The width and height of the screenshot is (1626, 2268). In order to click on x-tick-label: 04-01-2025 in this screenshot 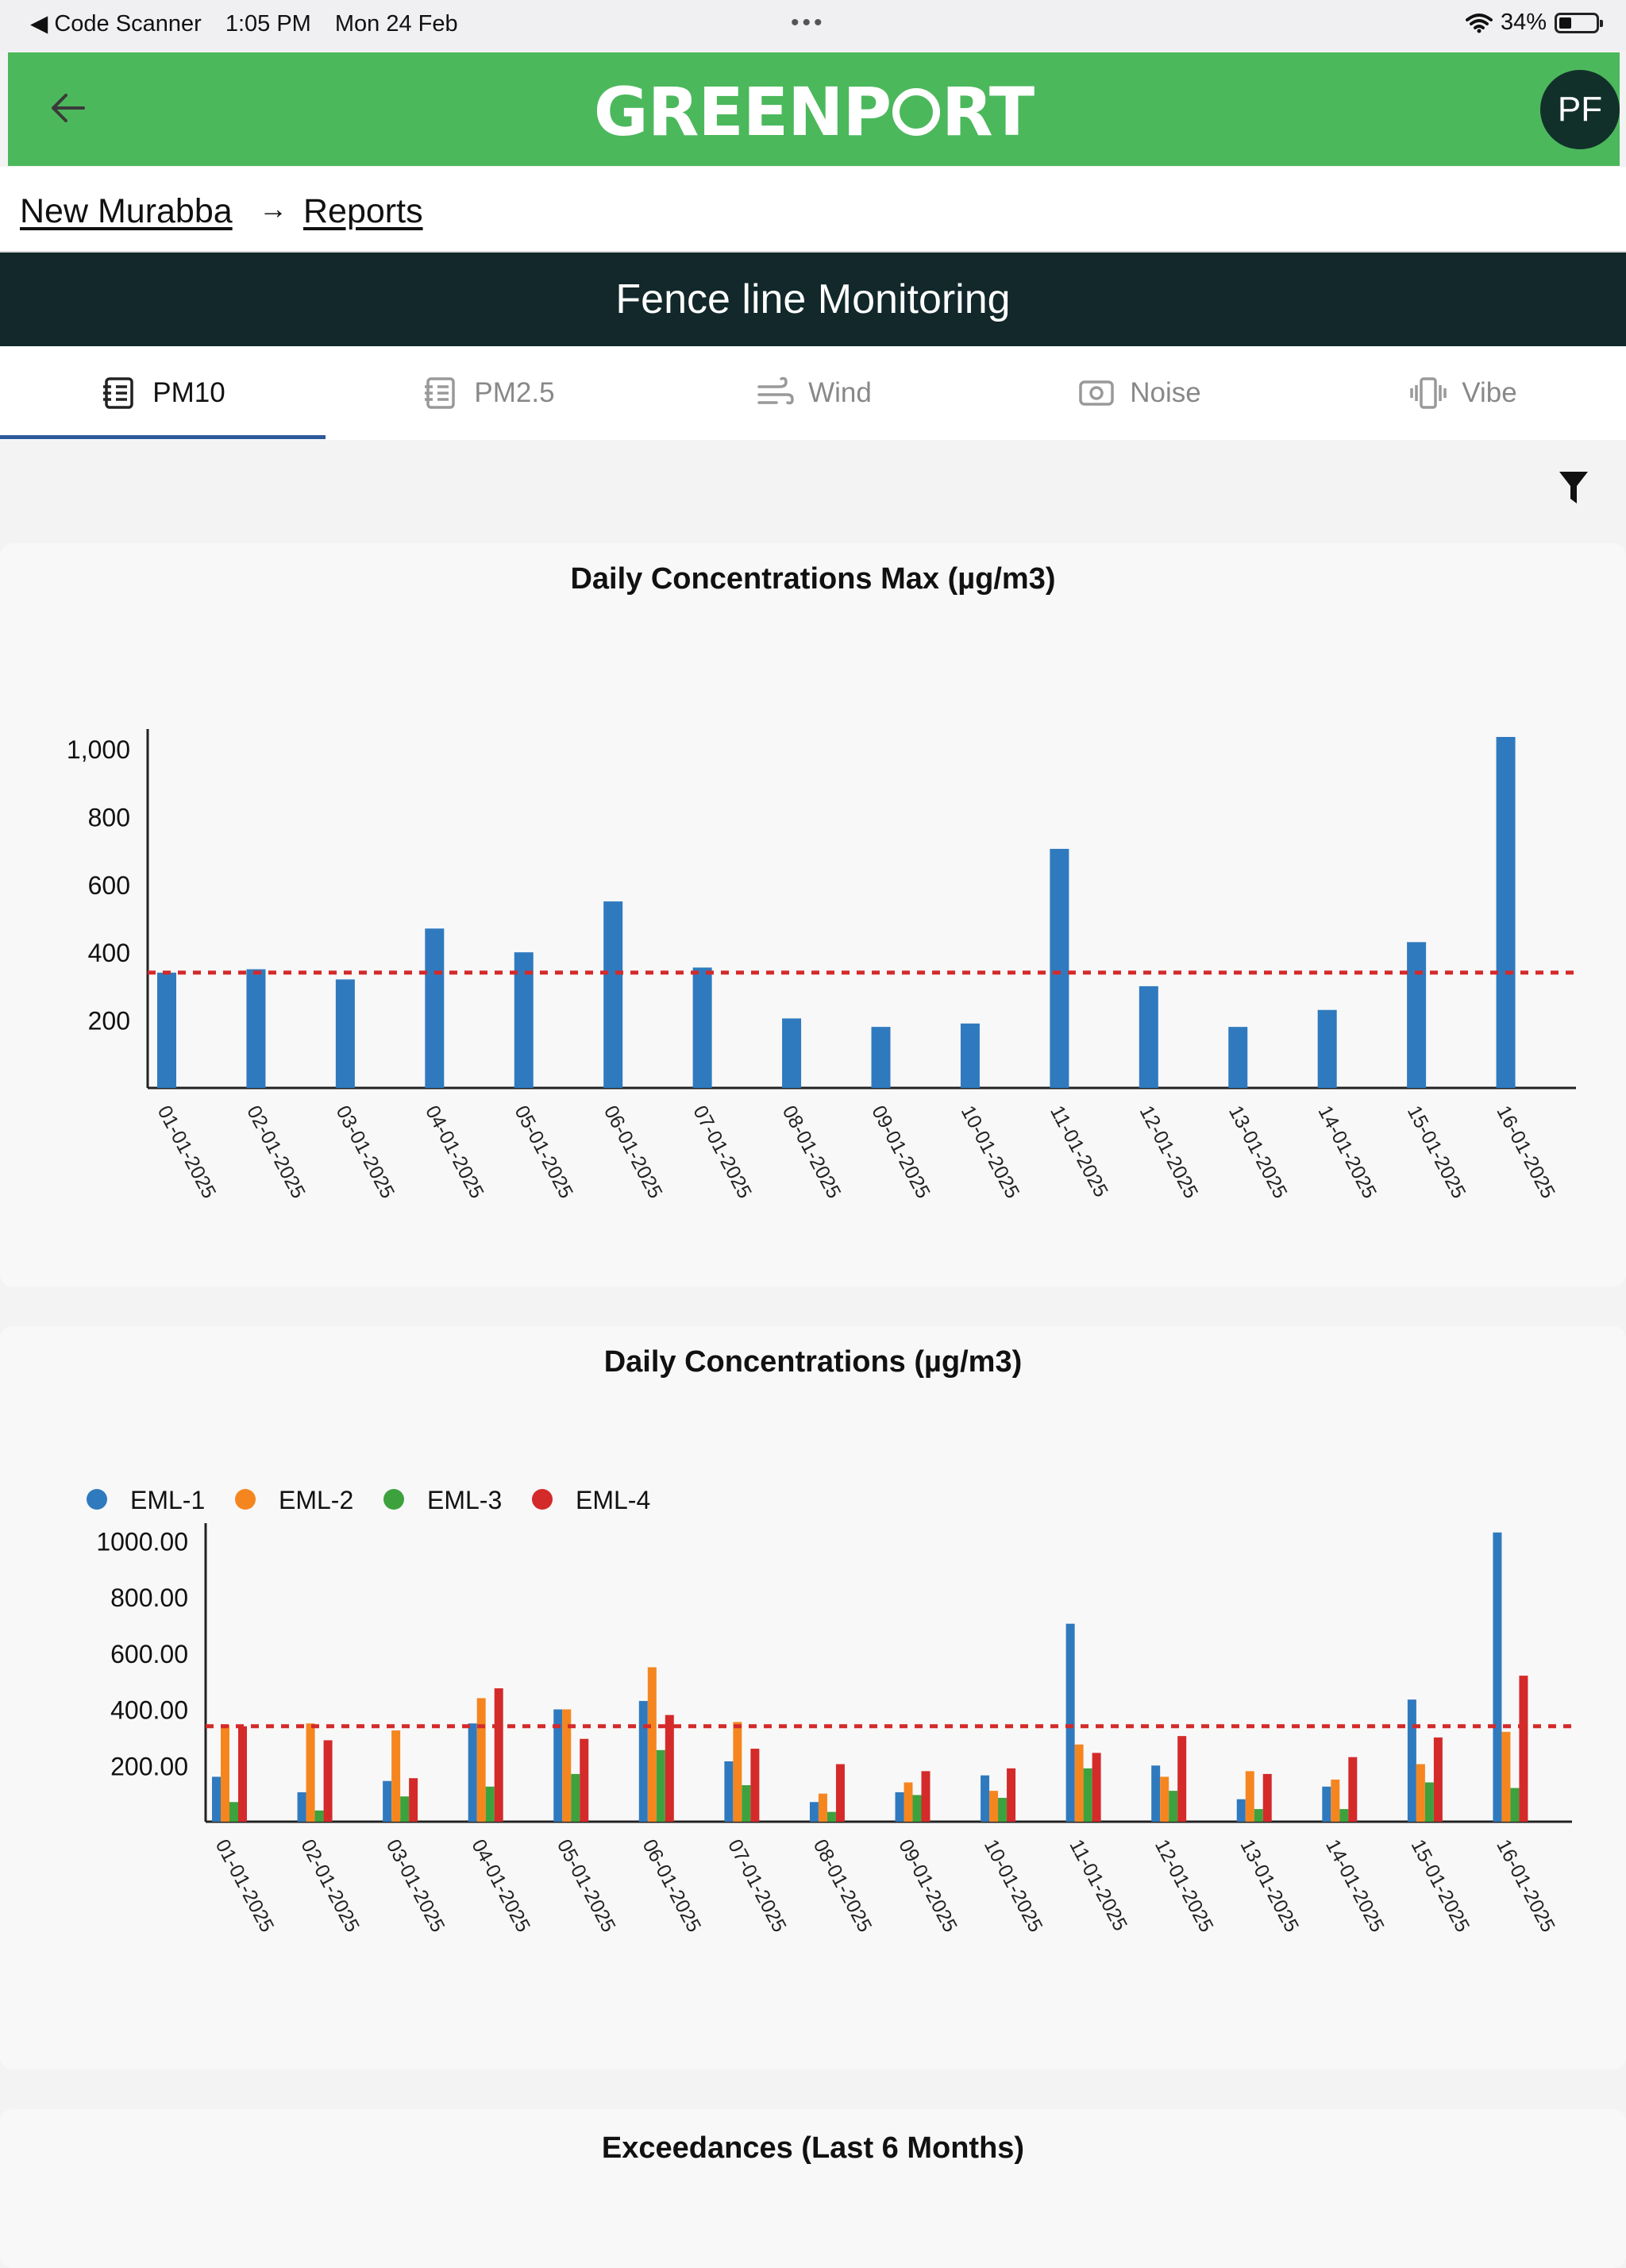, I will do `click(454, 1152)`.